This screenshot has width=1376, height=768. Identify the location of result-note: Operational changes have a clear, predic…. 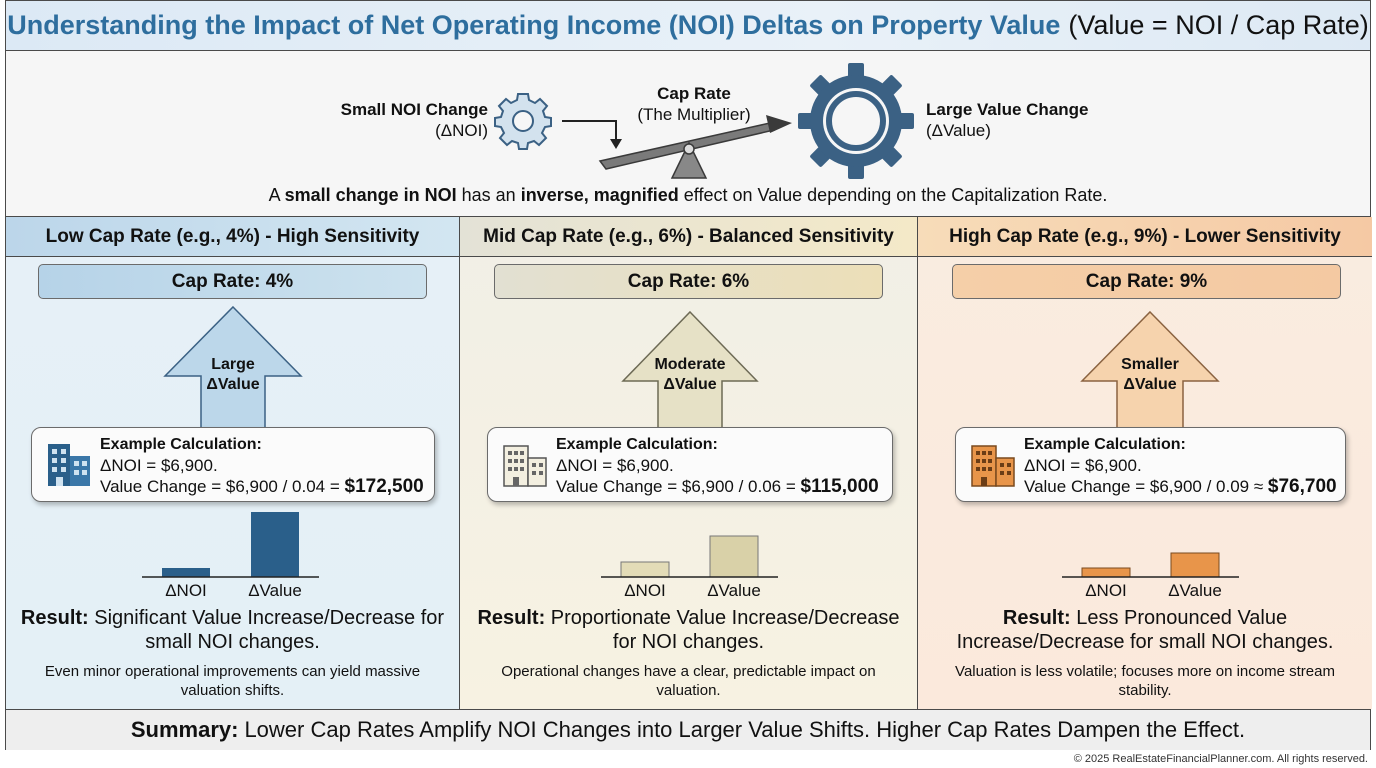
(688, 681).